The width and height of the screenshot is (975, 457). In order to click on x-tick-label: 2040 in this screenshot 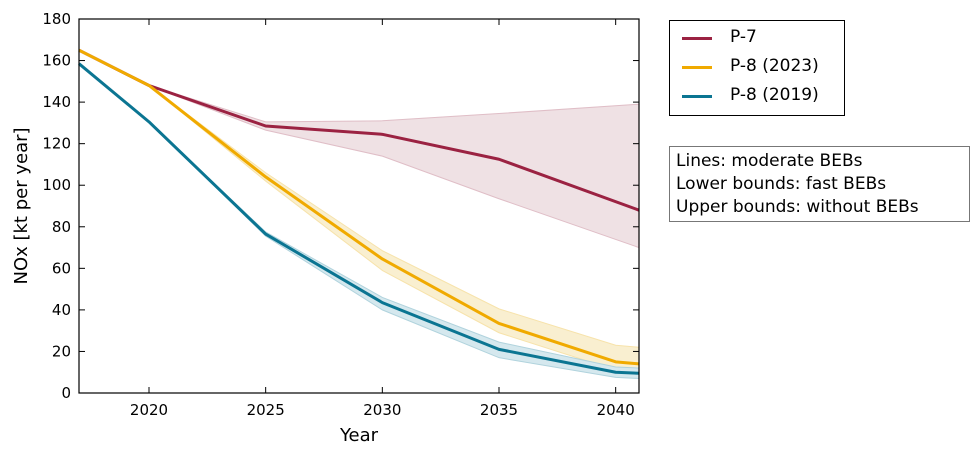, I will do `click(616, 410)`.